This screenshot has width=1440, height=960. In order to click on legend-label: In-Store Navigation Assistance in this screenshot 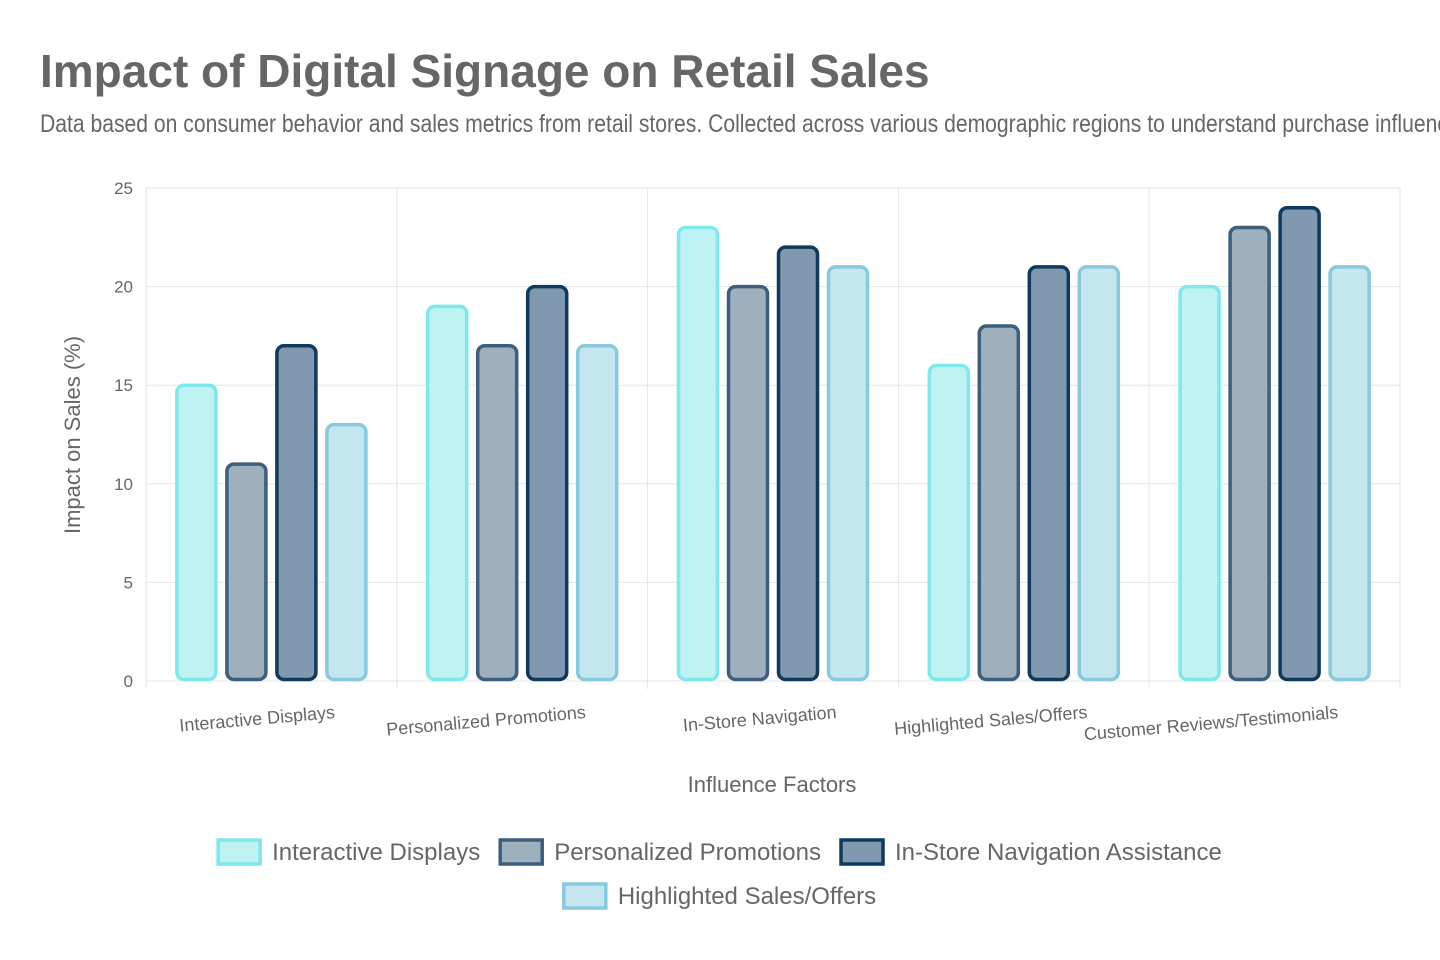, I will do `click(1058, 852)`.